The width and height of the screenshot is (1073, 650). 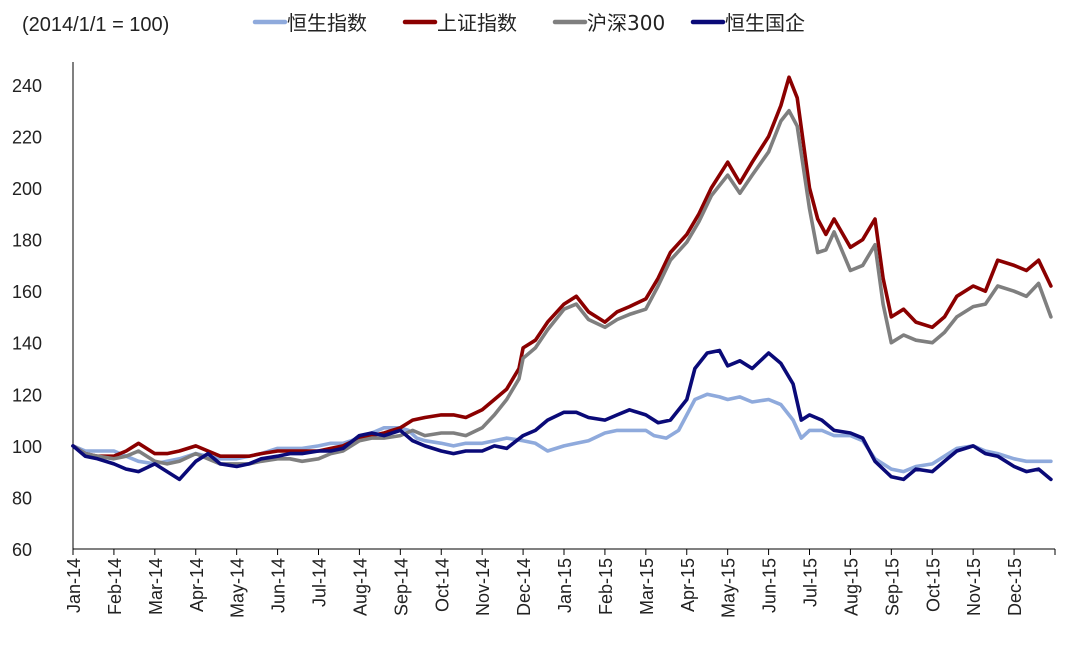 I want to click on series-line, so click(x=562, y=433).